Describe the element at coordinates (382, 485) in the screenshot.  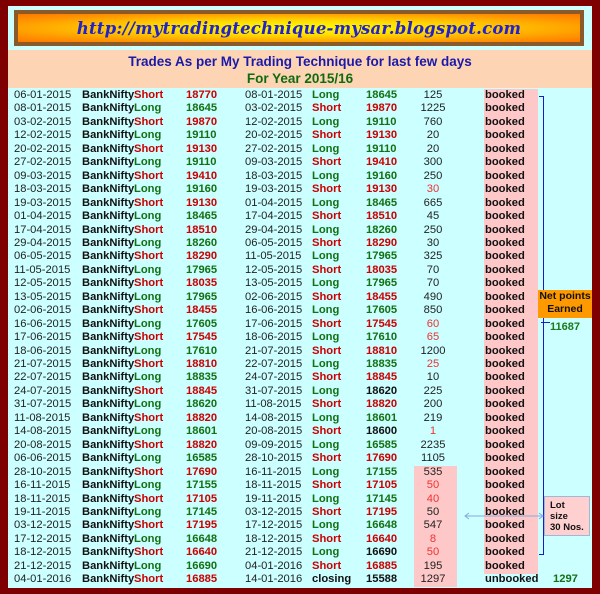
I see `exit-price: 17105` at that location.